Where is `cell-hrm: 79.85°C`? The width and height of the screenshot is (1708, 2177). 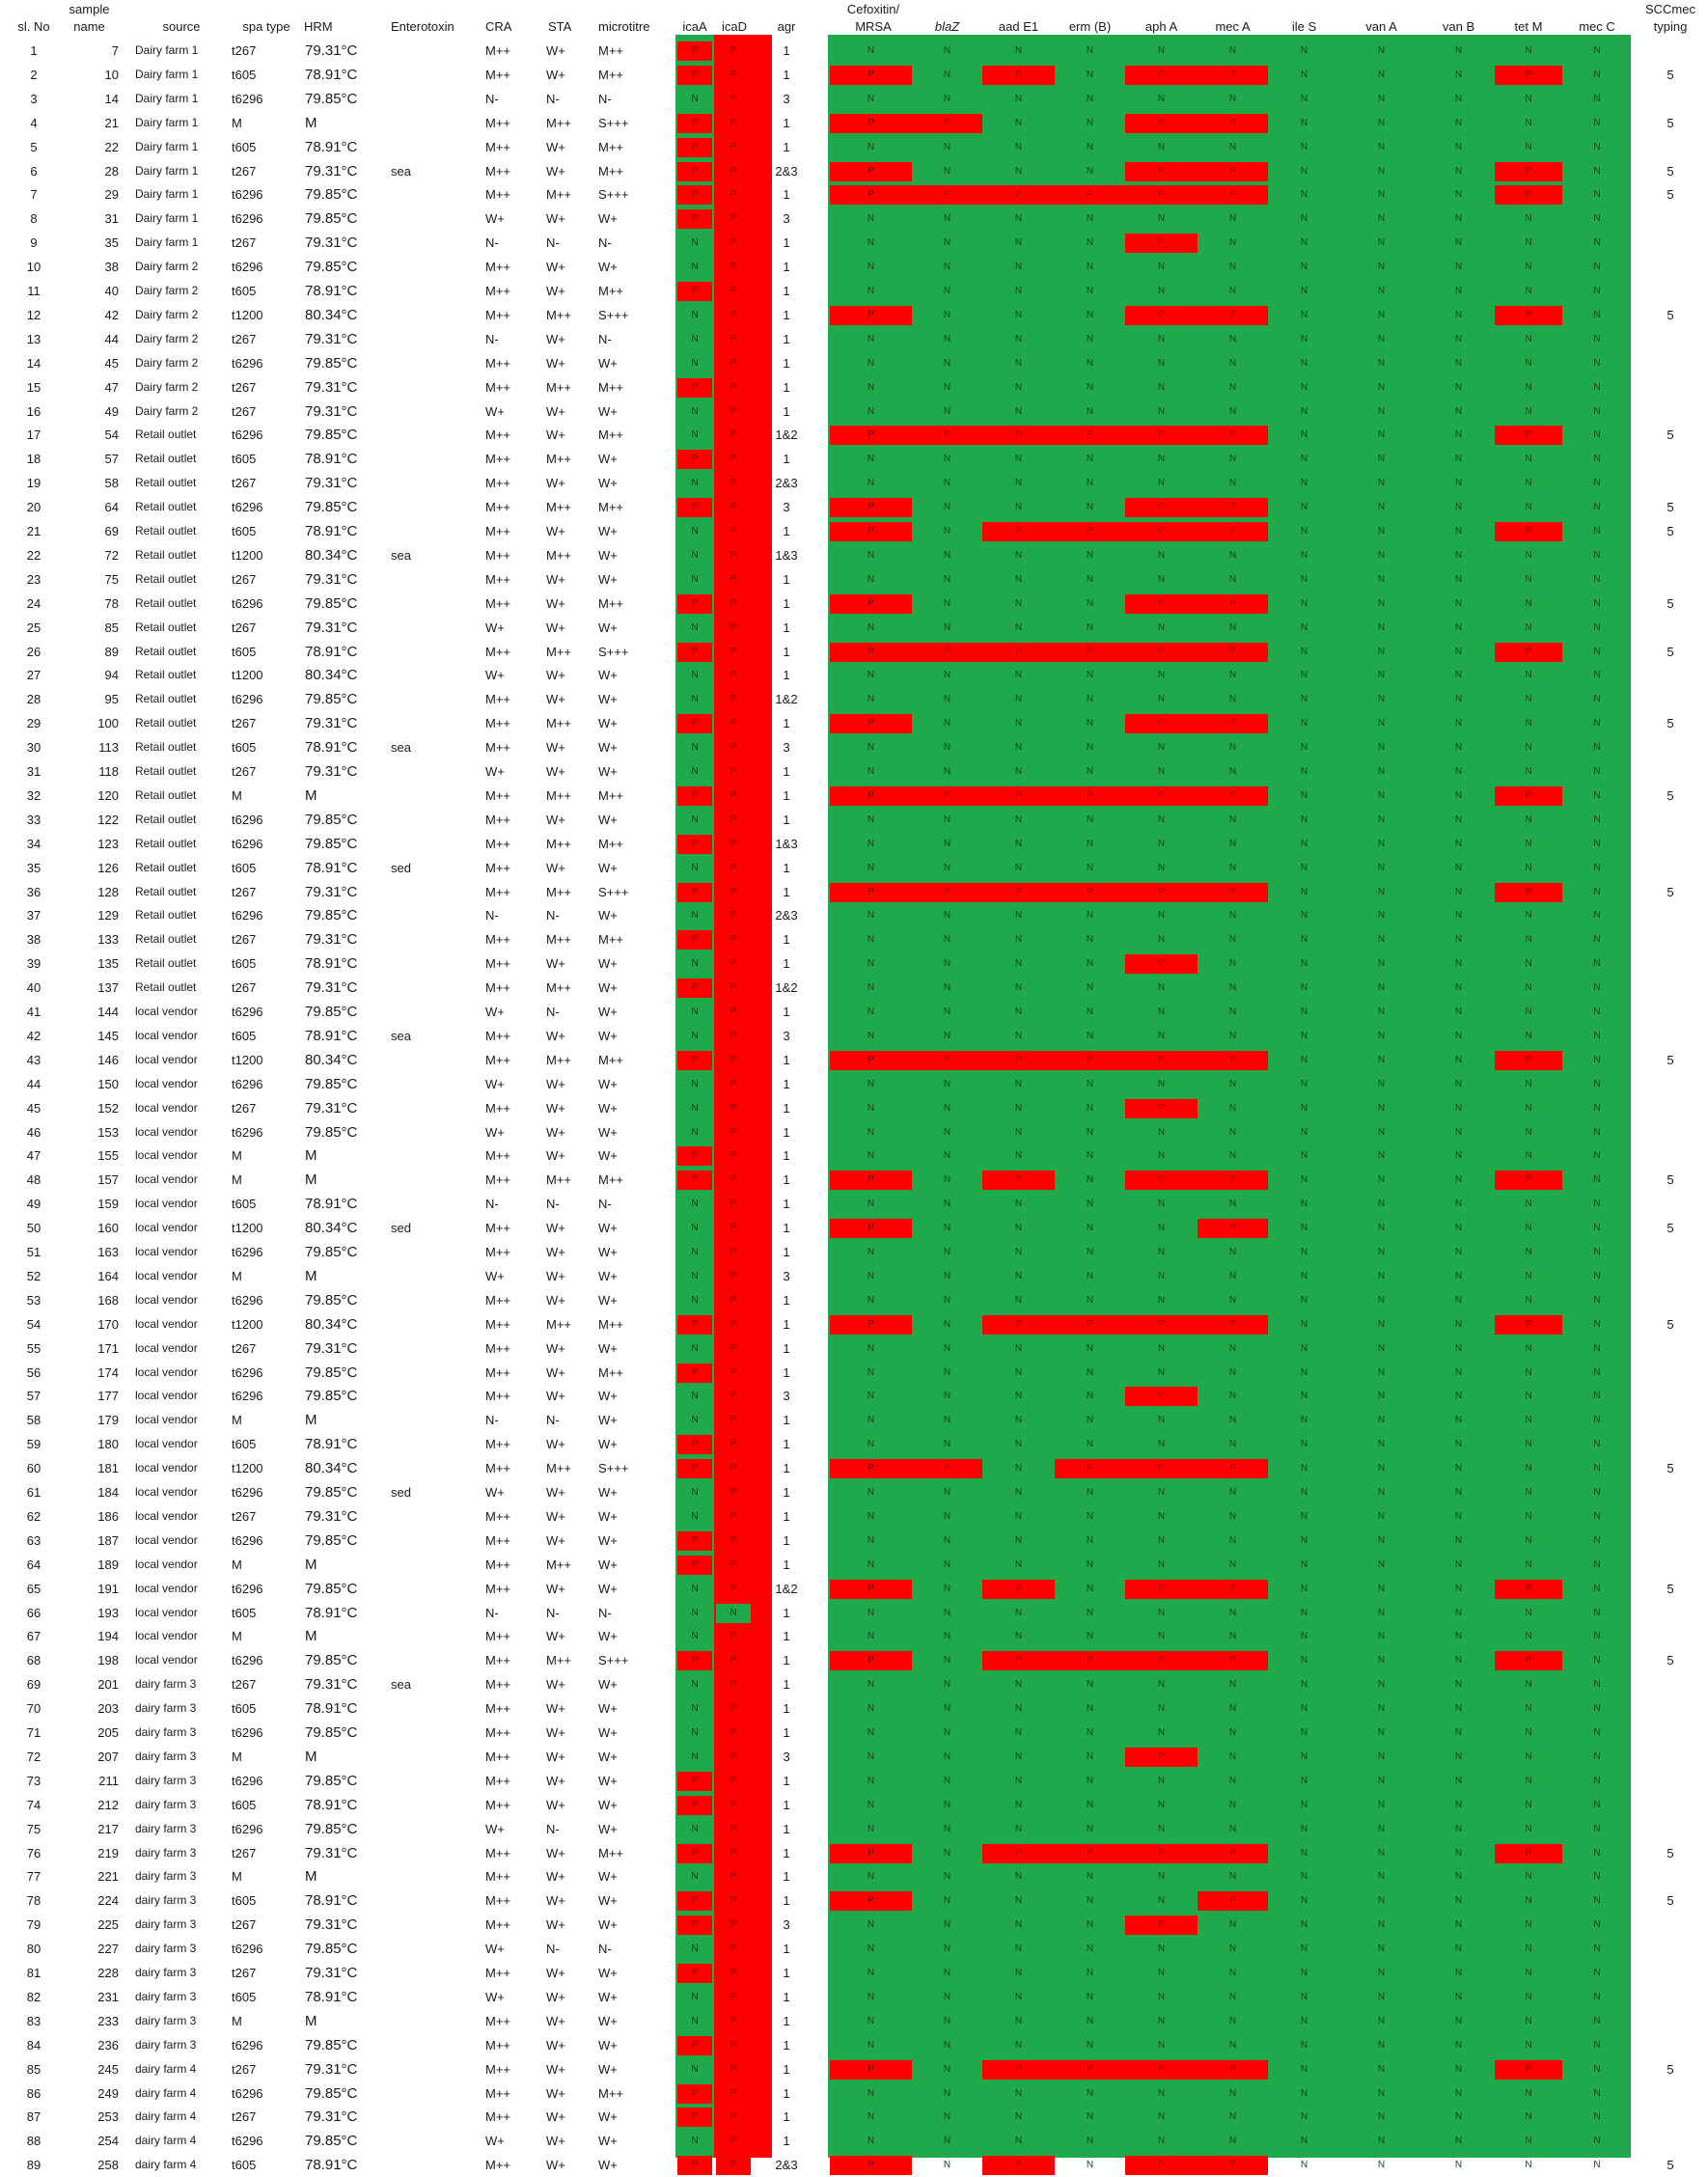
cell-hrm: 79.85°C is located at coordinates (331, 507).